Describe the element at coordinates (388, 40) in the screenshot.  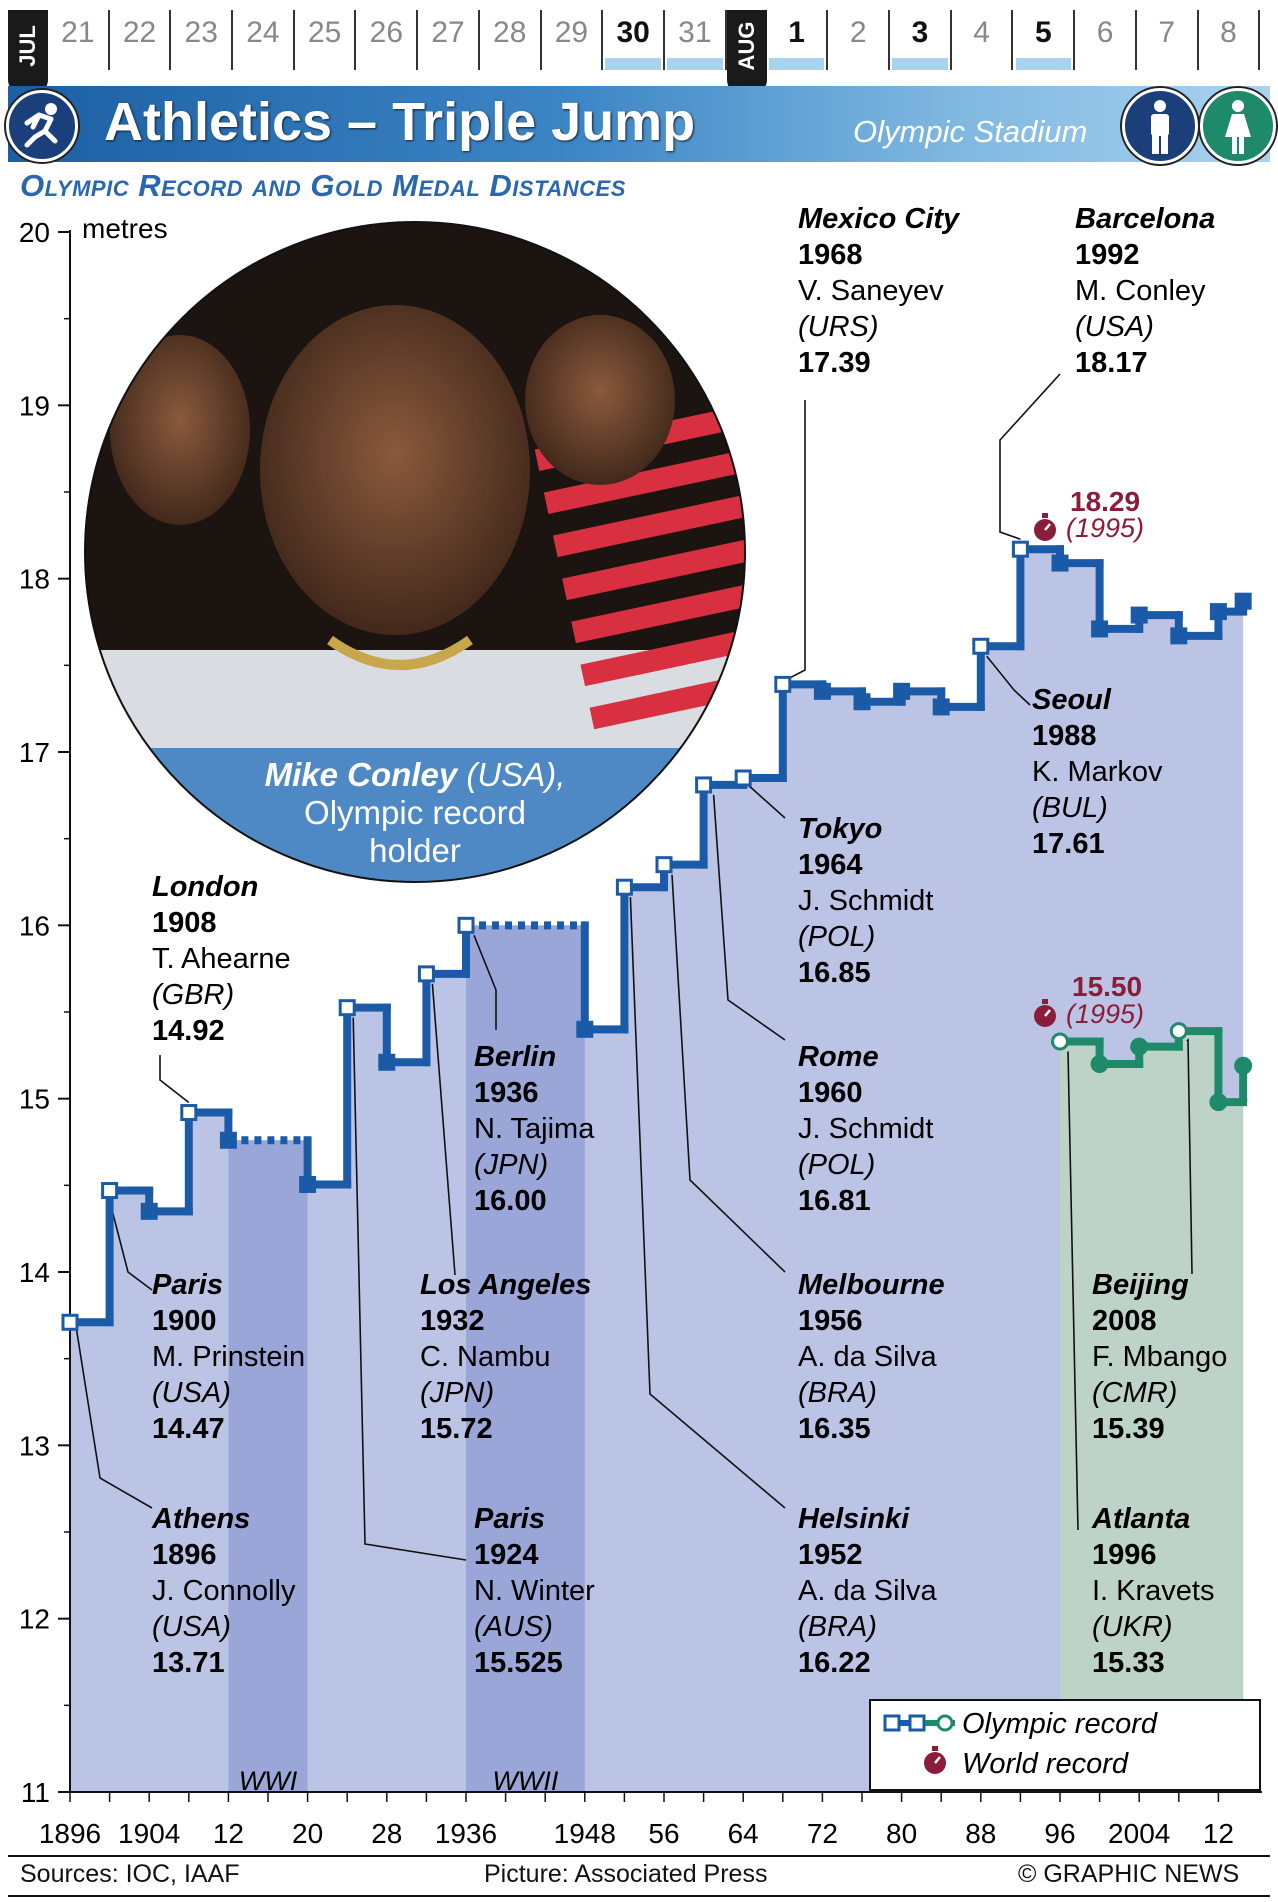
I see `calendar-day: 26` at that location.